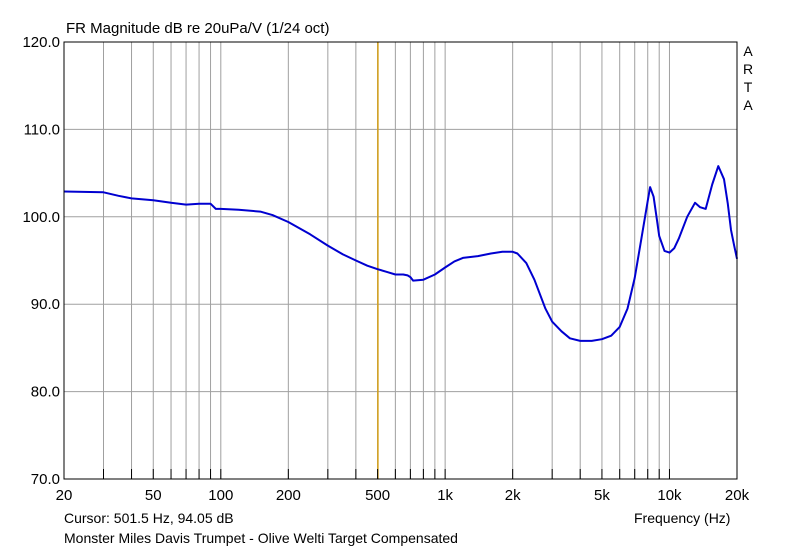 Image resolution: width=800 pixels, height=551 pixels. Describe the element at coordinates (149, 518) in the screenshot. I see `cursor-readout: Cursor: 501.5 Hz, 94.05 dB` at that location.